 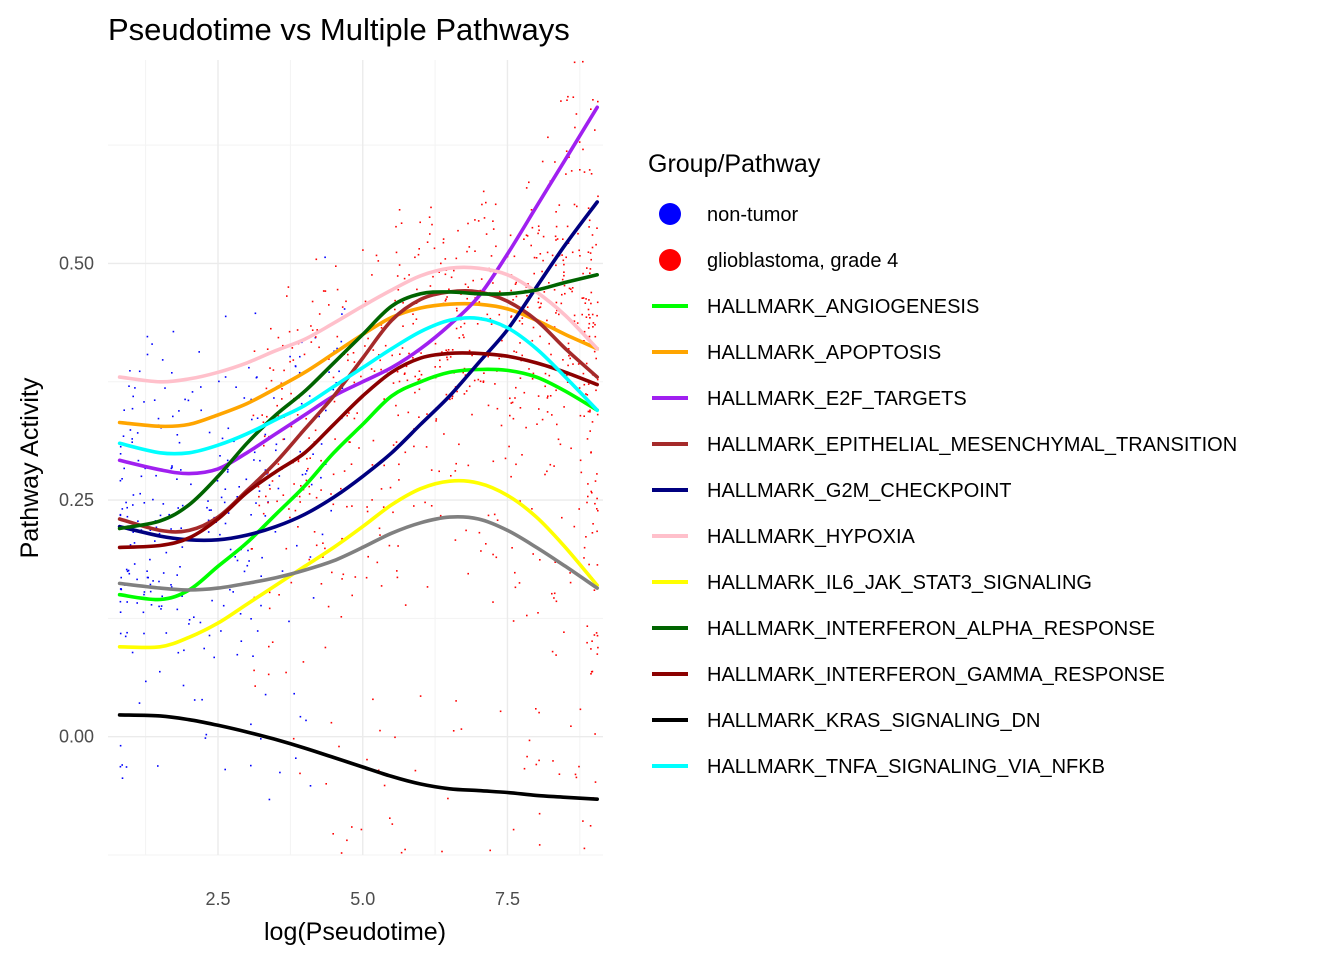 What do you see at coordinates (358, 553) in the screenshot?
I see `series-line-unlabeled` at bounding box center [358, 553].